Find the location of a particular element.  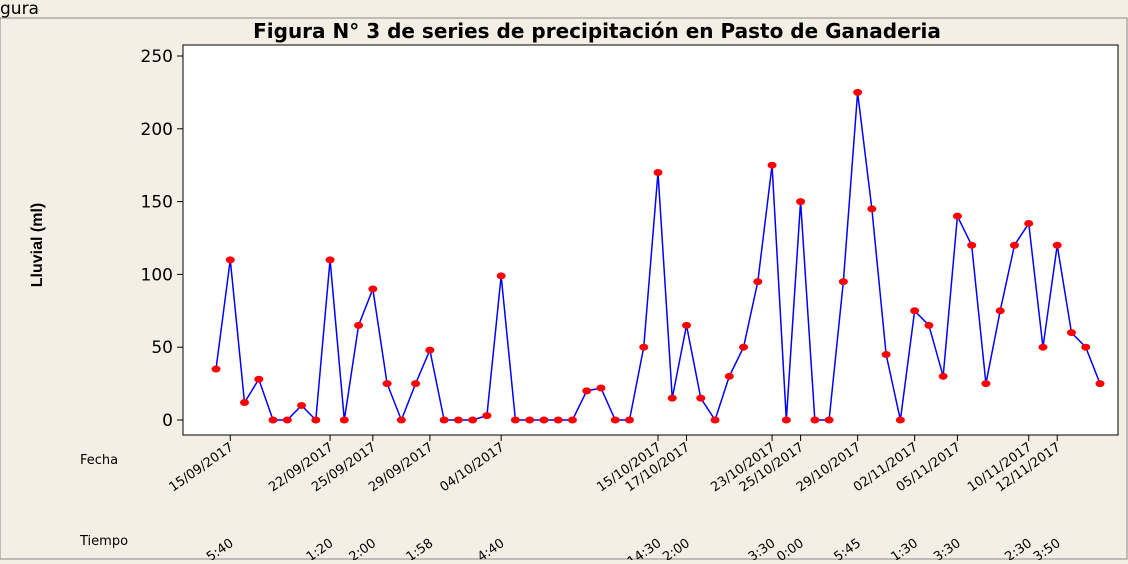

x-tick-label: 29/09/2017 is located at coordinates (401, 467).